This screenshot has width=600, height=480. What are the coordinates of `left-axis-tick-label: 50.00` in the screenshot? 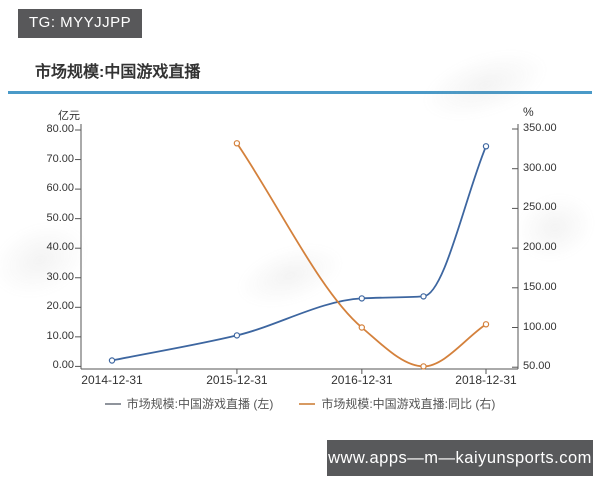 It's located at (60, 217).